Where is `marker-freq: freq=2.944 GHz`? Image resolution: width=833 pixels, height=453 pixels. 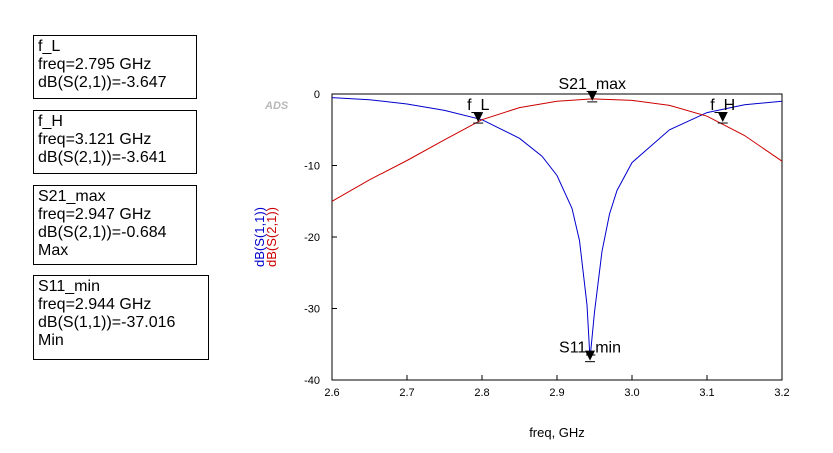 marker-freq: freq=2.944 GHz is located at coordinates (95, 304).